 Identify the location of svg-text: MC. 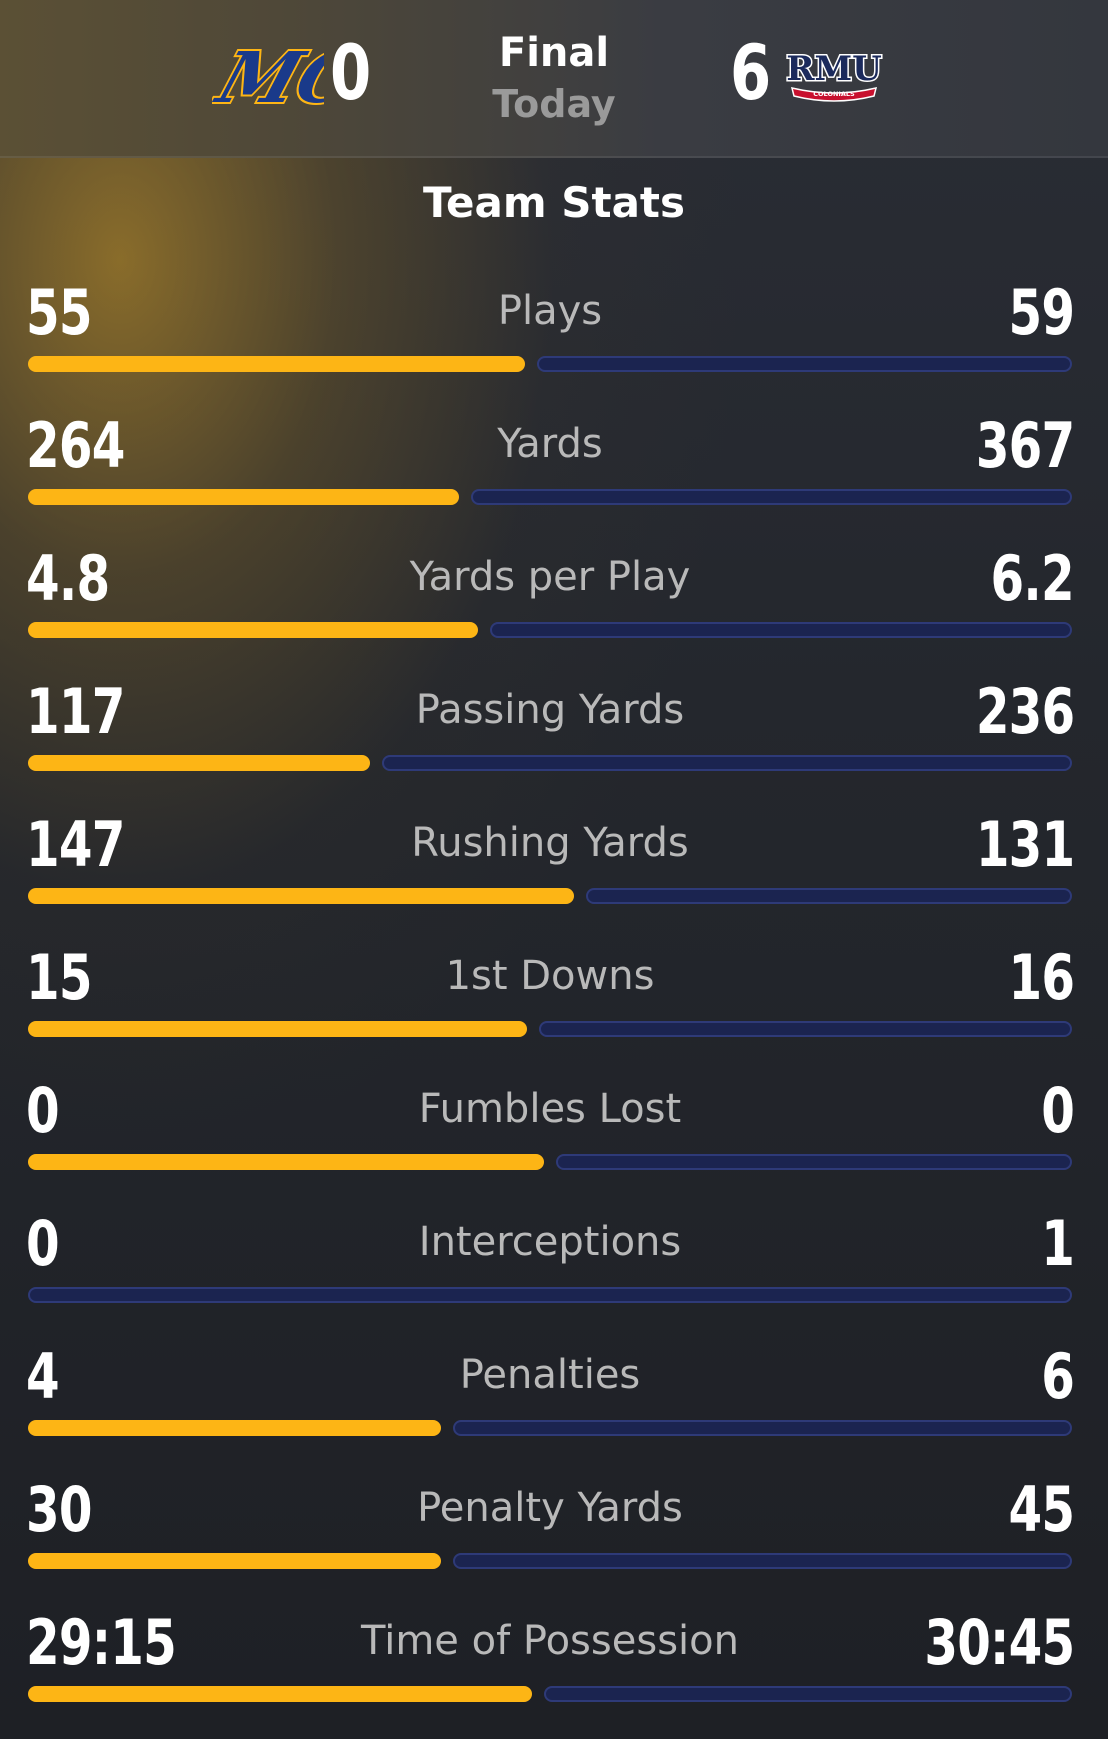
(268, 78).